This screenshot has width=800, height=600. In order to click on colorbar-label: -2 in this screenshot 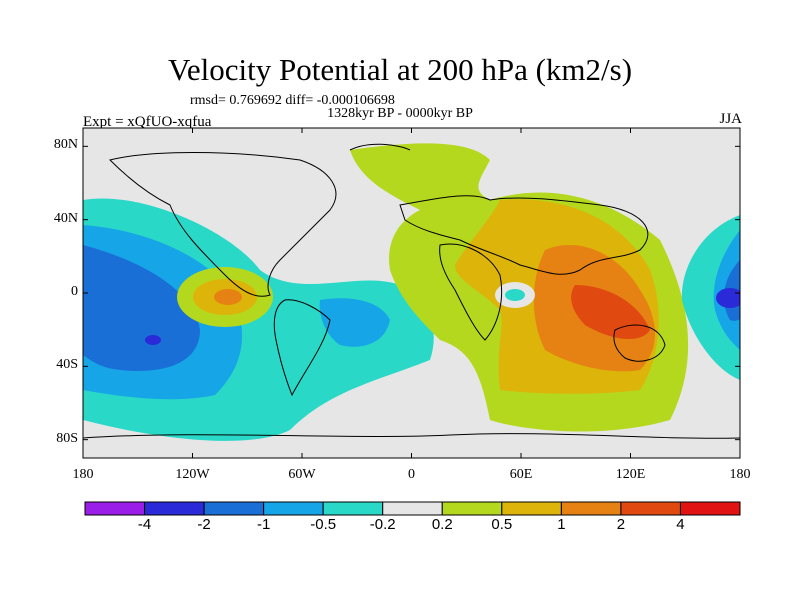, I will do `click(204, 524)`.